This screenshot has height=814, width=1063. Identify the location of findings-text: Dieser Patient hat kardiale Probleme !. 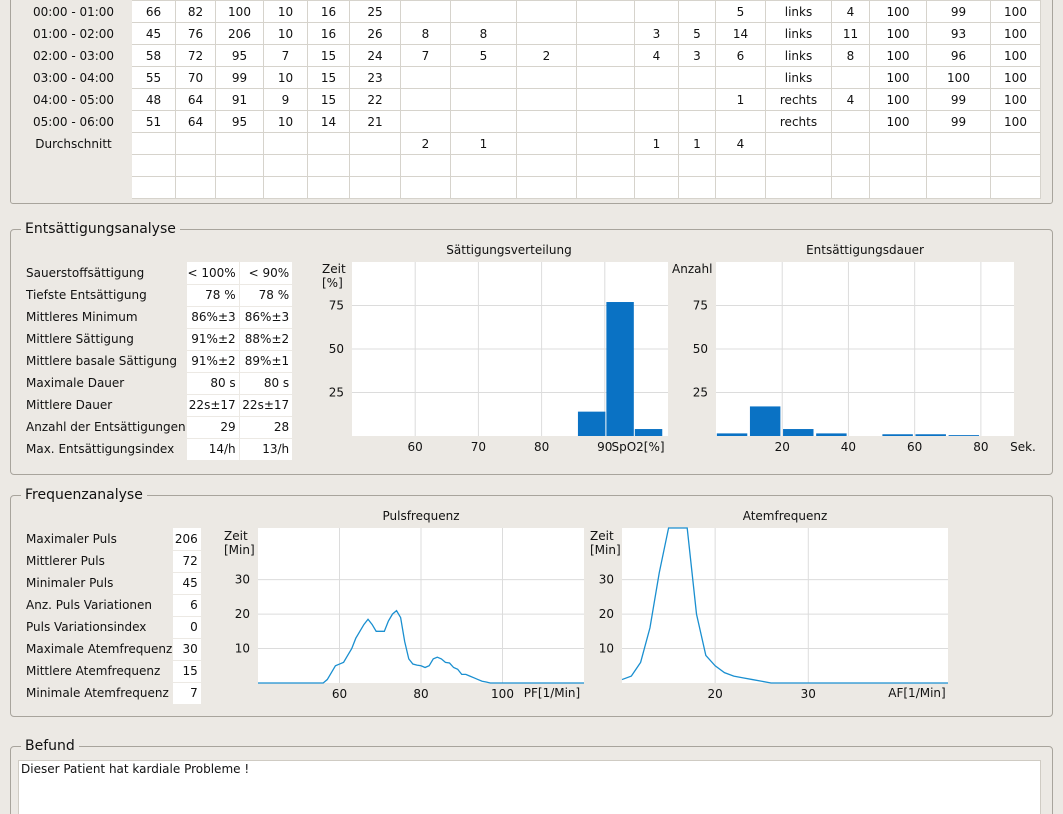
(135, 769).